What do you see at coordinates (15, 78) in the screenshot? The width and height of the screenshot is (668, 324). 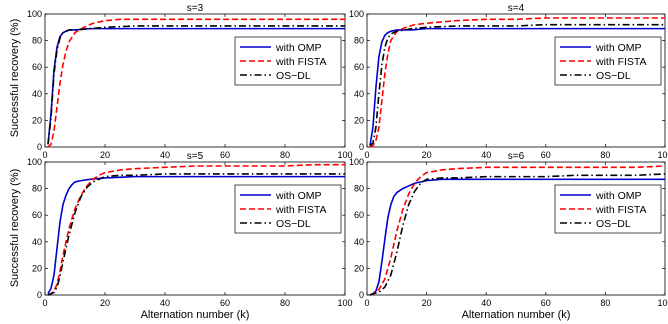 I see `figure-ylabel-top: Successful recovery (%)` at bounding box center [15, 78].